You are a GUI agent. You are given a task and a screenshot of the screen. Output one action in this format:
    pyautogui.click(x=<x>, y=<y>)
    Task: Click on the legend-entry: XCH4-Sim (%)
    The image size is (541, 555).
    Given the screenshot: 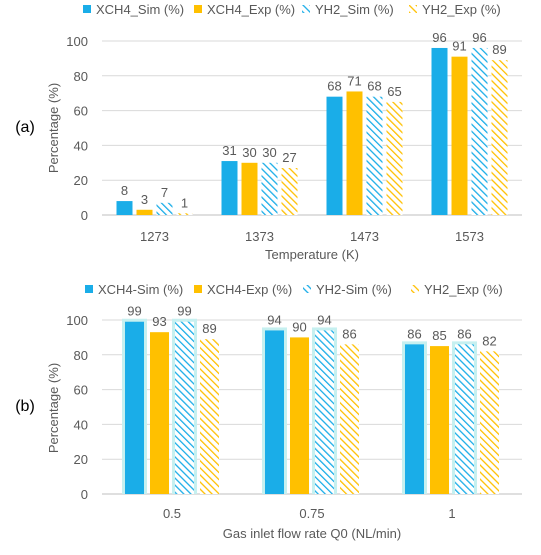 What is the action you would take?
    pyautogui.click(x=140, y=289)
    